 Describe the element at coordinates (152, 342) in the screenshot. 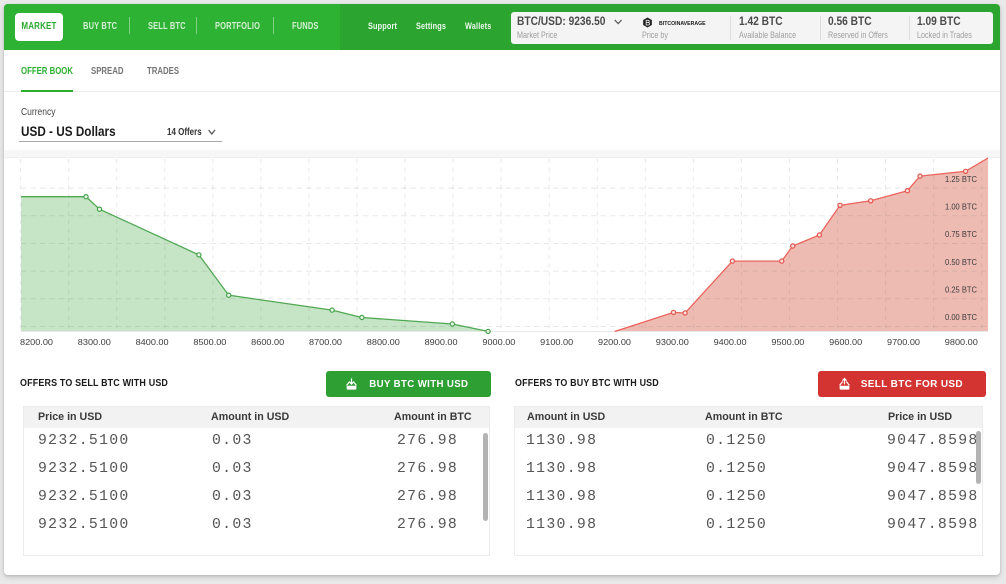

I see `svg-text: 8400.00` at that location.